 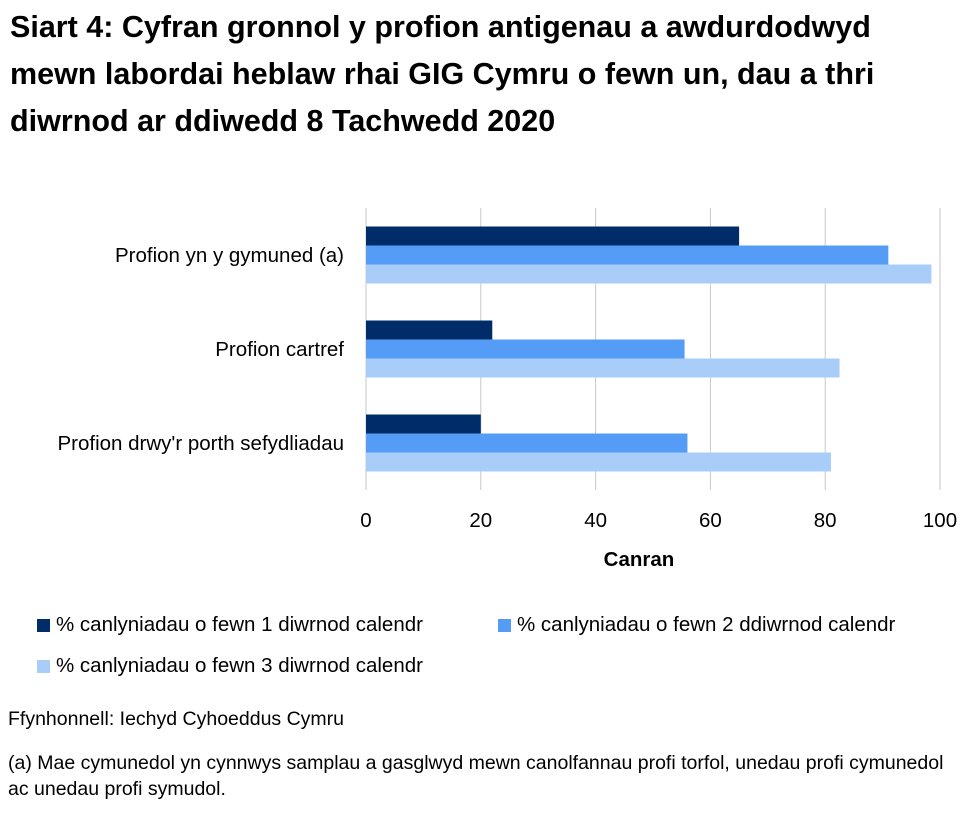 What do you see at coordinates (595, 520) in the screenshot?
I see `x-tick-label: 40` at bounding box center [595, 520].